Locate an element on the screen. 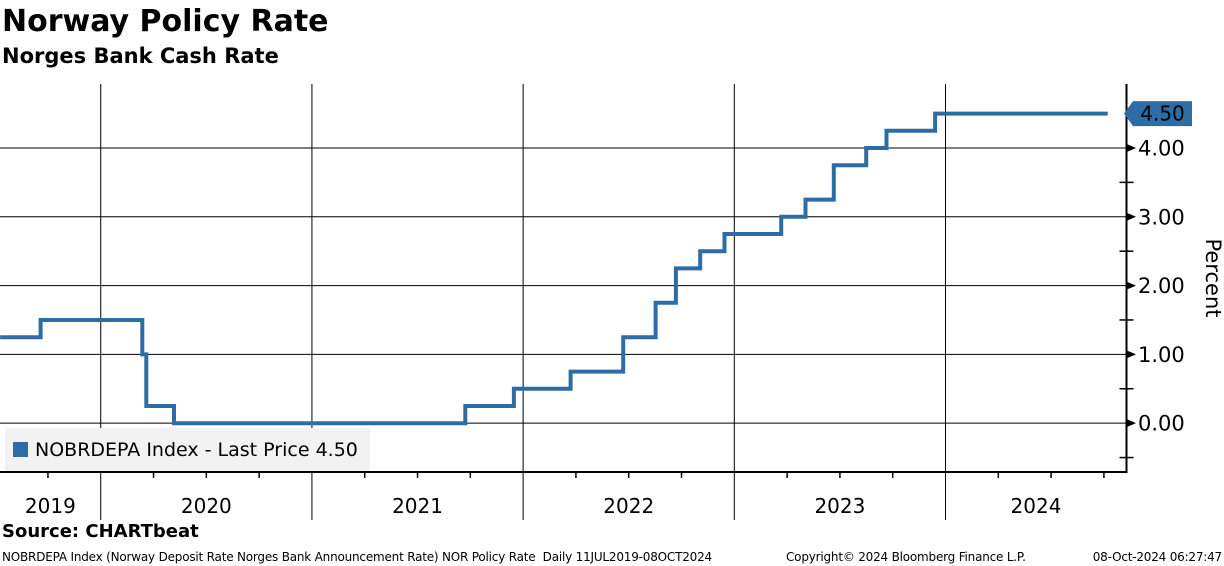 Image resolution: width=1224 pixels, height=566 pixels. footer-timestamp: 08-Oct-2024 06:27:47 is located at coordinates (1157, 557).